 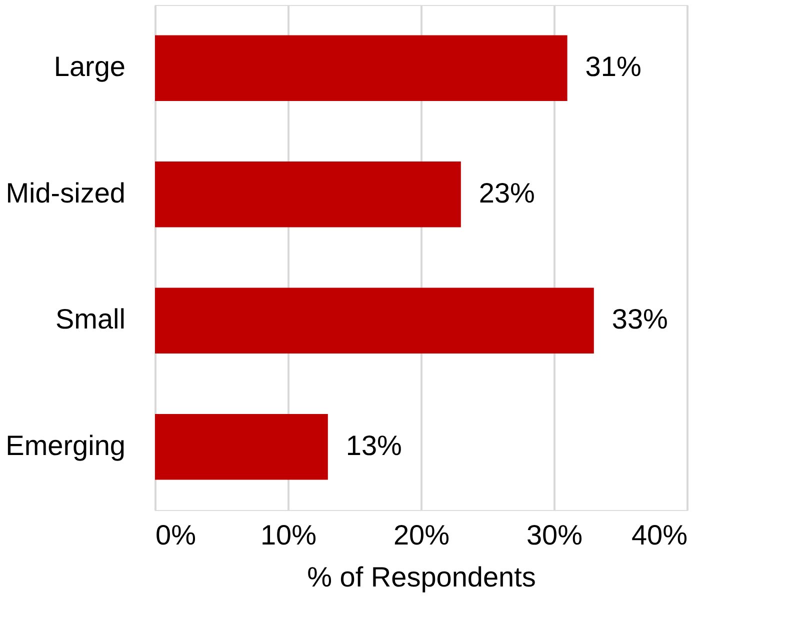 What do you see at coordinates (613, 66) in the screenshot?
I see `data-label: 31%` at bounding box center [613, 66].